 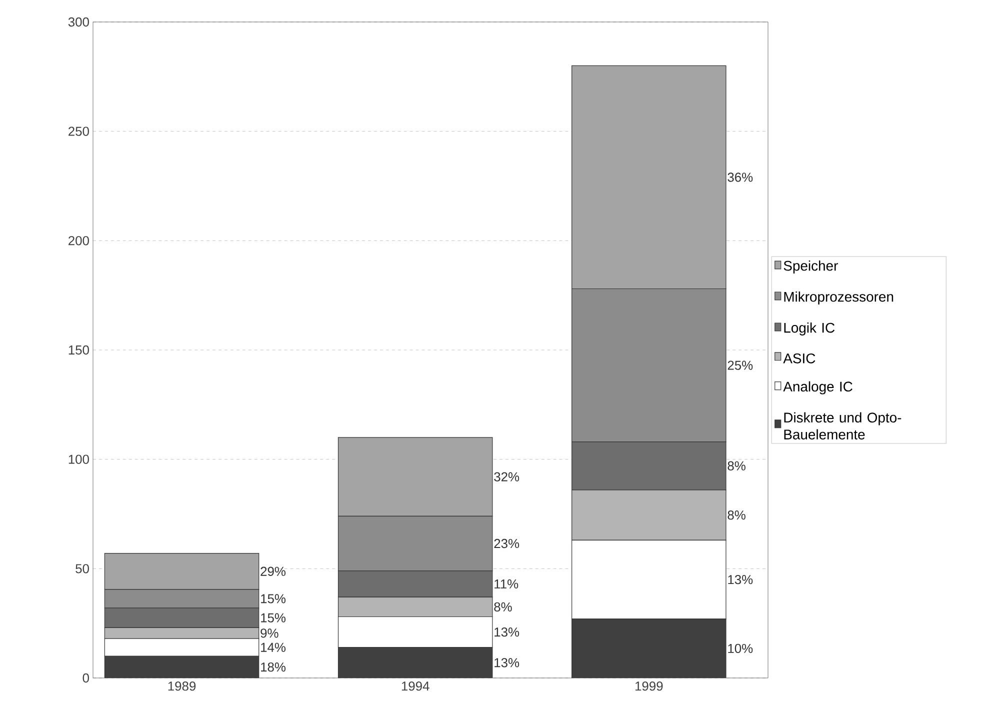 I want to click on x-tick-label: 1989, so click(x=182, y=686).